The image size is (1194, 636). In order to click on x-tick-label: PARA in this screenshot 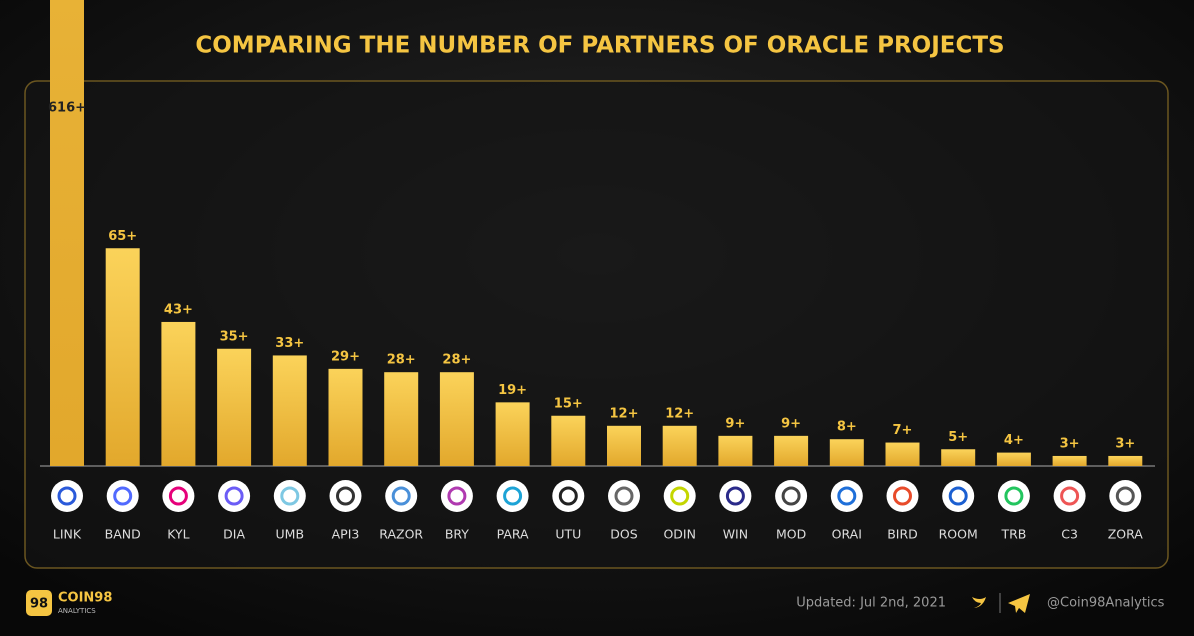, I will do `click(513, 534)`.